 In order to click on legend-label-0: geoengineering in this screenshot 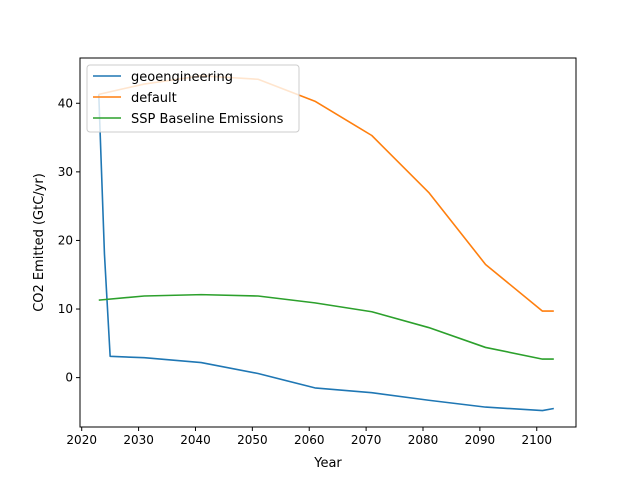, I will do `click(182, 77)`.